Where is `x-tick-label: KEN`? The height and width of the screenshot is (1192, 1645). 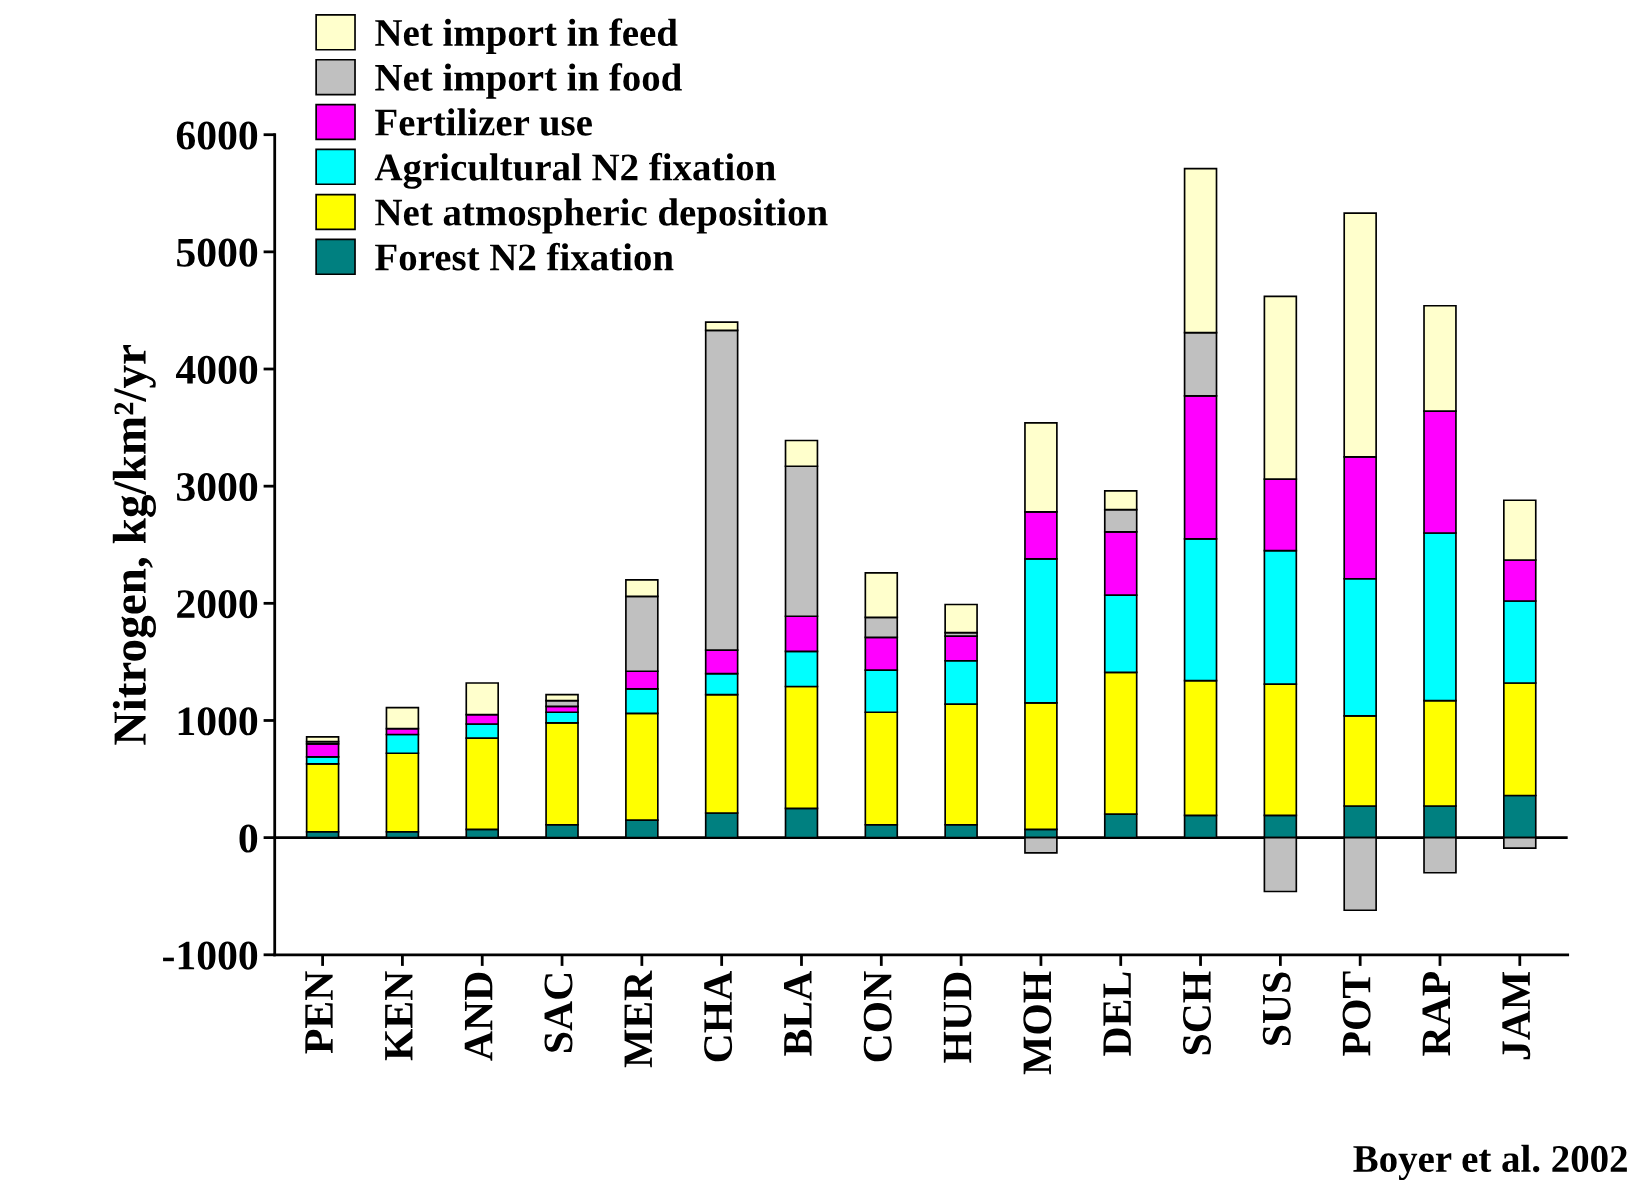
x-tick-label: KEN is located at coordinates (399, 1016).